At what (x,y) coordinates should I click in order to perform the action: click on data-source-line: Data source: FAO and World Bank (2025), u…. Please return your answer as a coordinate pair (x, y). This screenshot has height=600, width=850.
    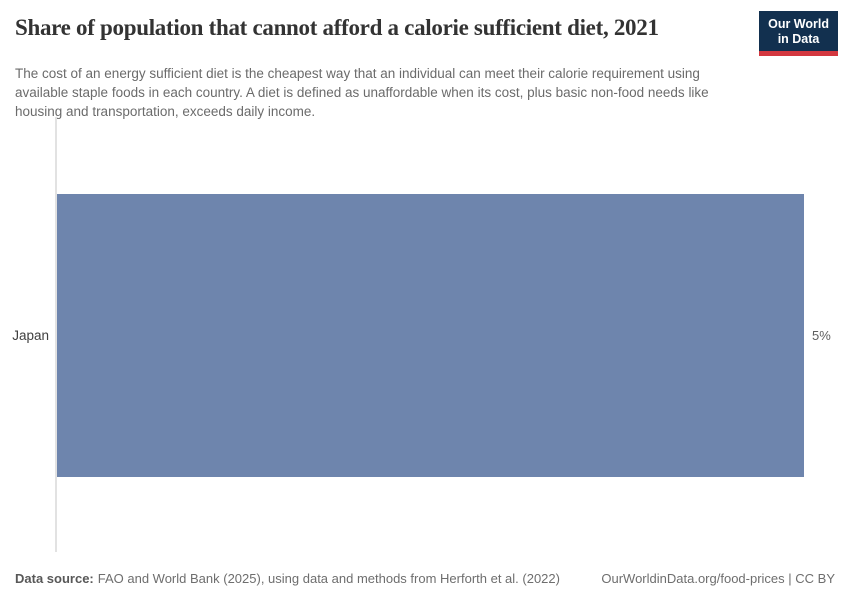
    Looking at the image, I should click on (287, 578).